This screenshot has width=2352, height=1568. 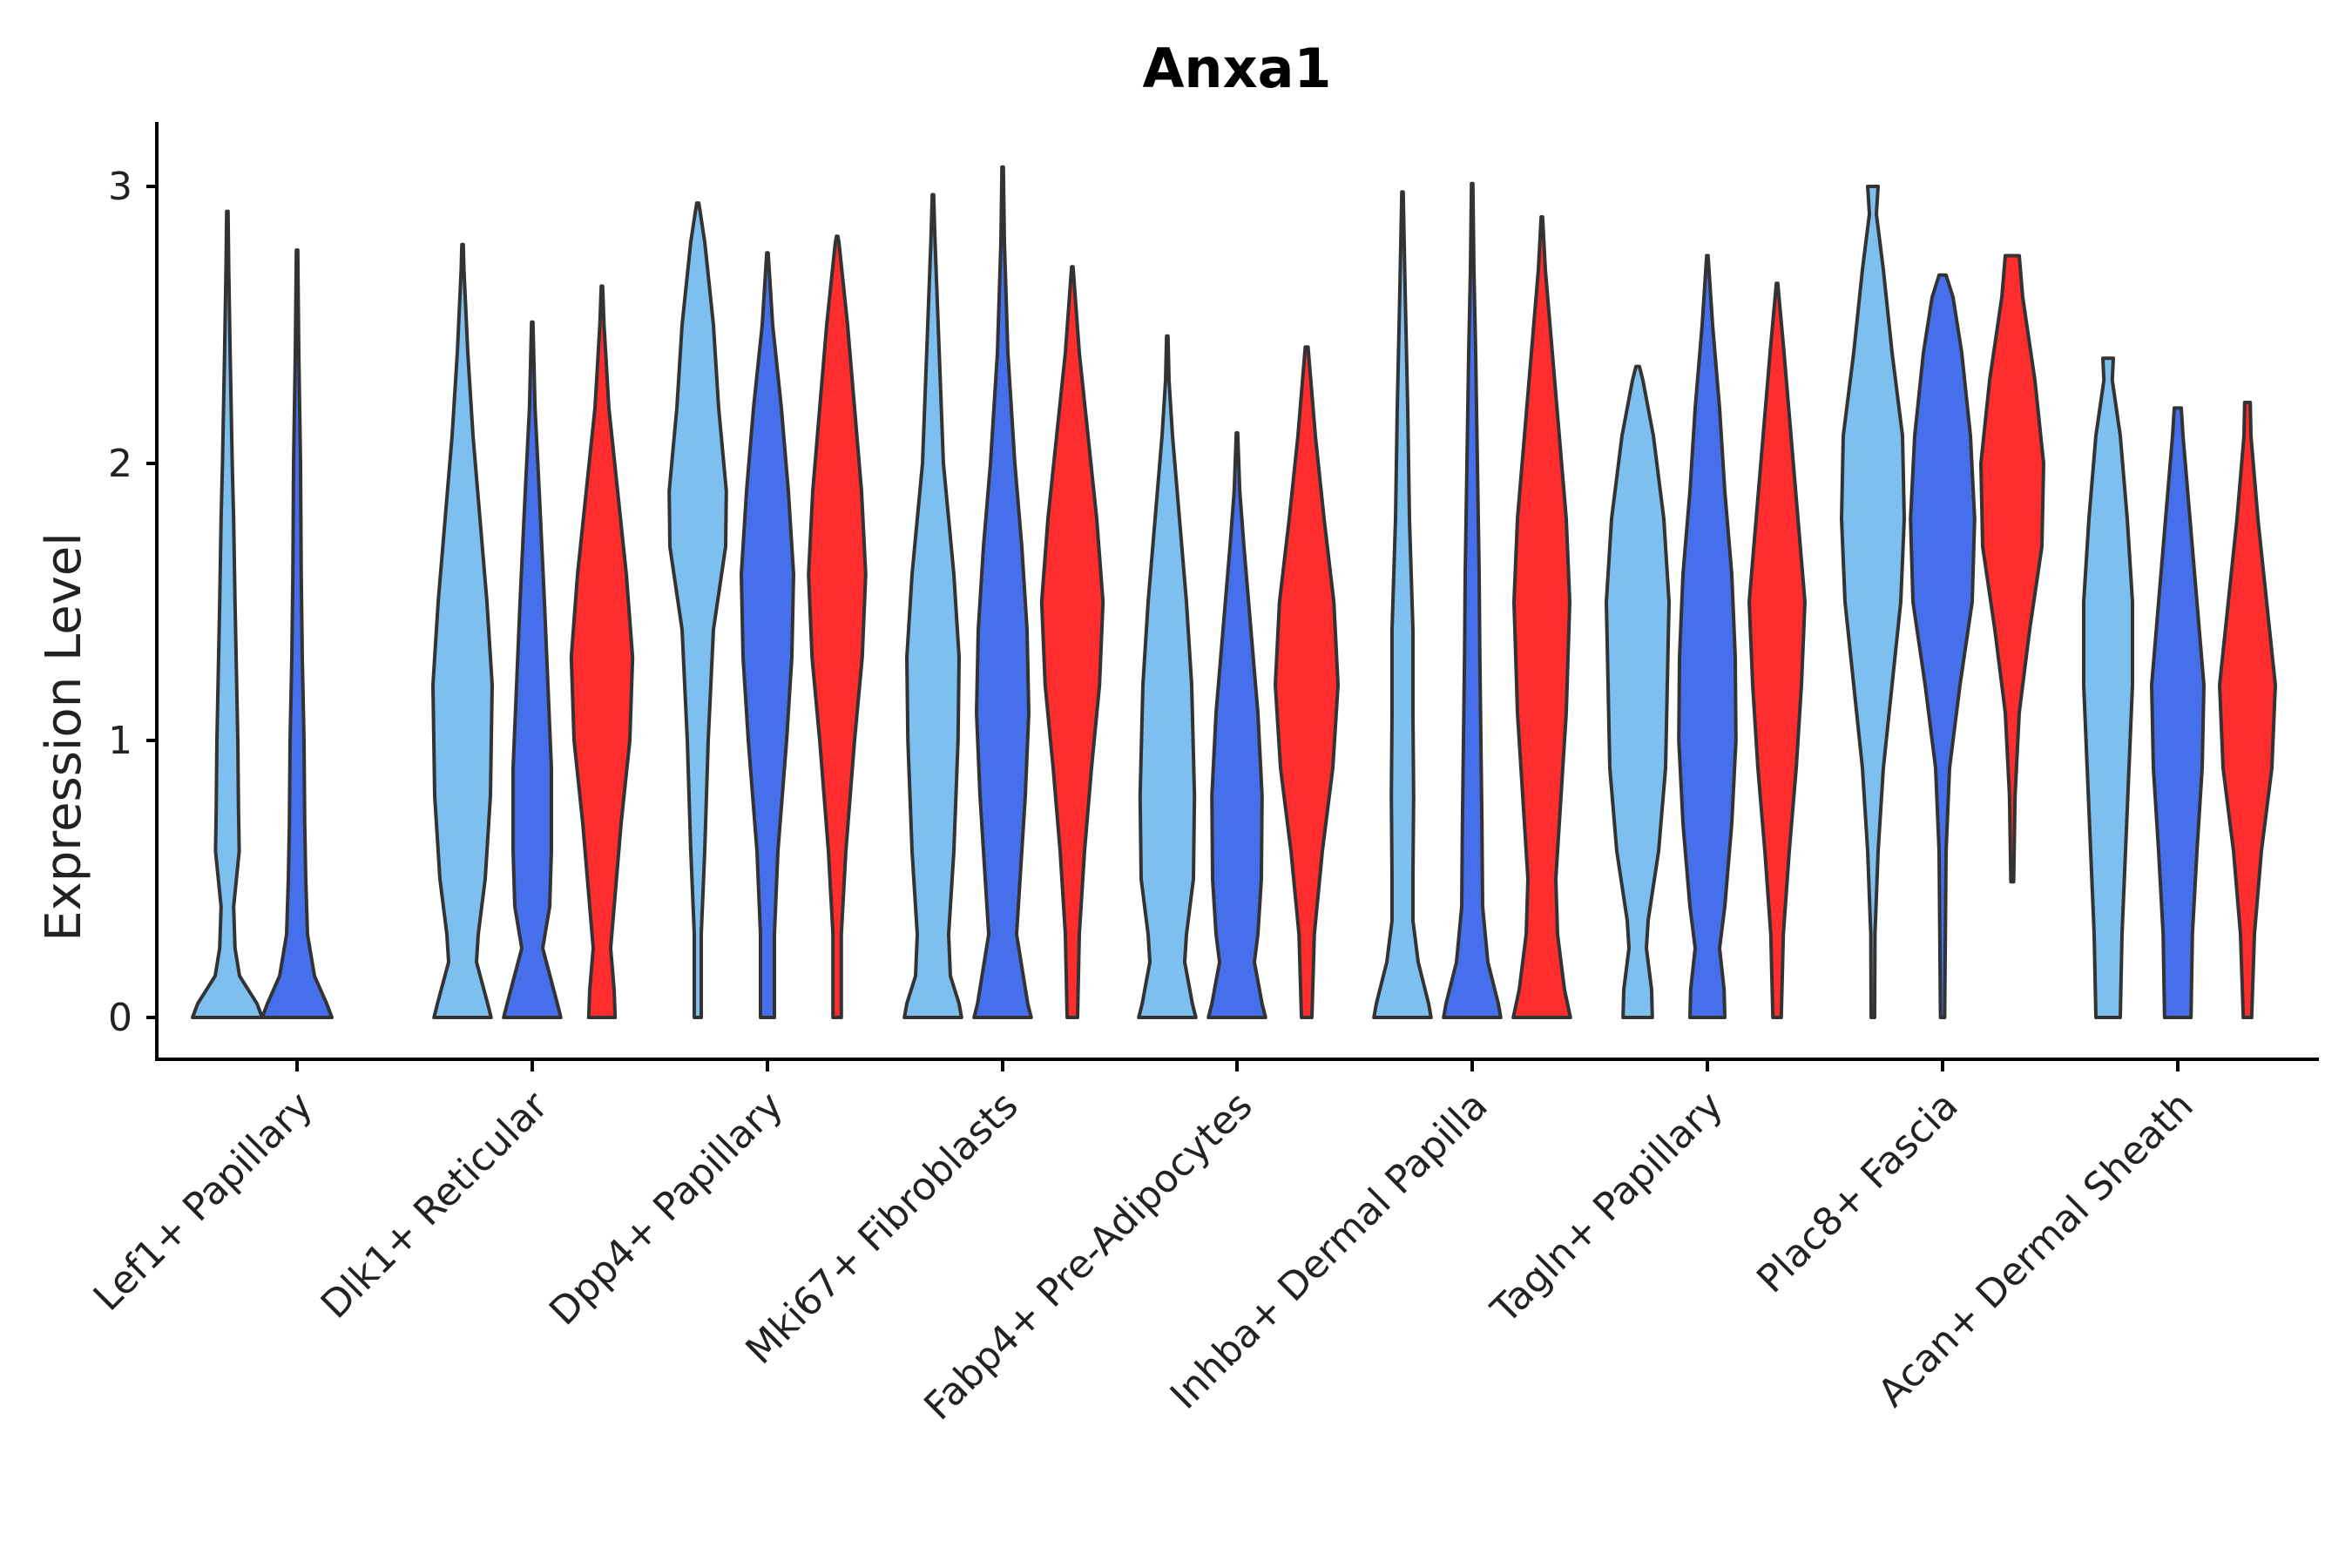 I want to click on x-tick-label: Plac8+ Fascia, so click(x=1857, y=1193).